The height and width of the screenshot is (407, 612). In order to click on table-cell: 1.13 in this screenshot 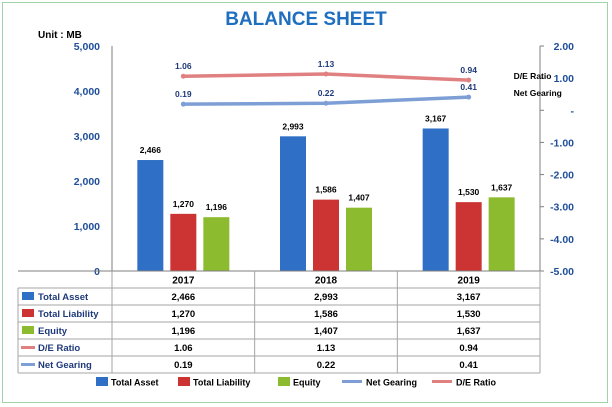, I will do `click(326, 348)`.